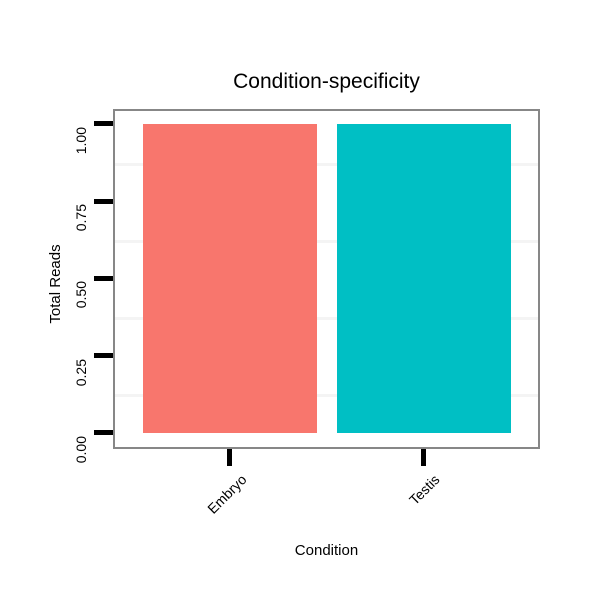  What do you see at coordinates (81, 373) in the screenshot?
I see `y-axis-tick-label: 0.25` at bounding box center [81, 373].